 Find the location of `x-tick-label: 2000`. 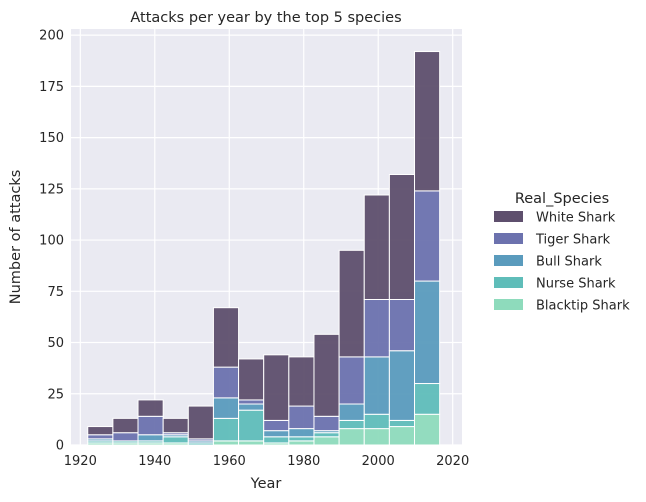

x-tick-label: 2000 is located at coordinates (378, 461).